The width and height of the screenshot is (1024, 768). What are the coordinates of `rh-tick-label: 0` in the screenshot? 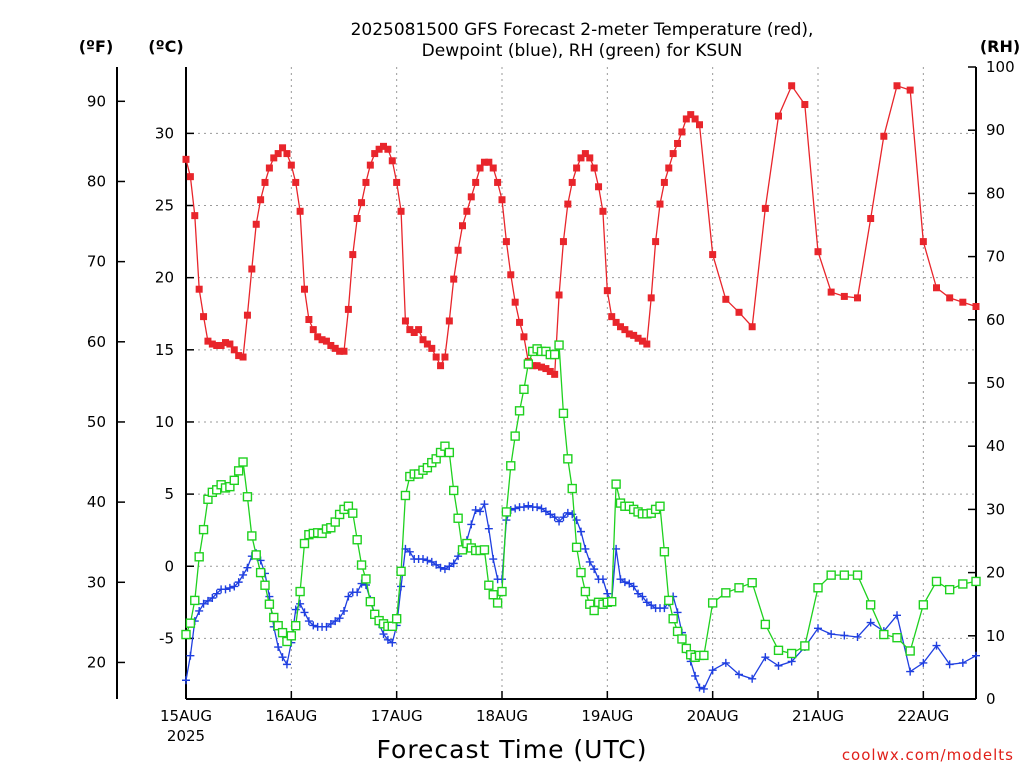 It's located at (991, 699).